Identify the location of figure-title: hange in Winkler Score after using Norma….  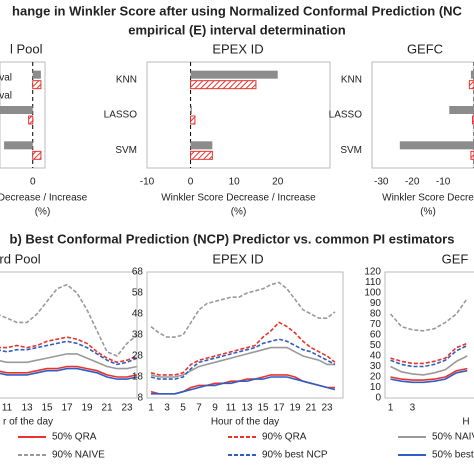
(237, 10).